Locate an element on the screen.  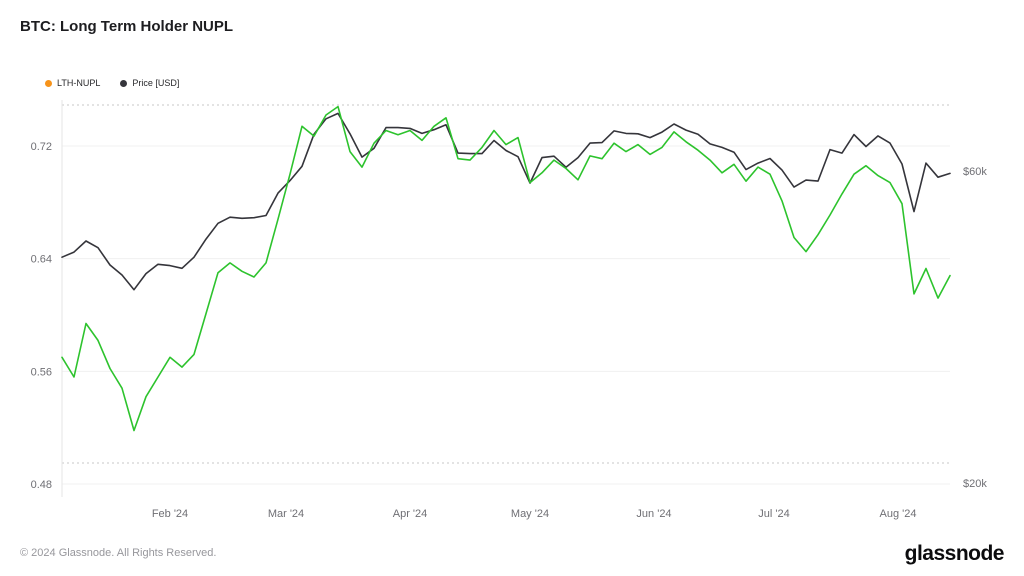
right-axis-tick-label: $20k is located at coordinates (975, 484).